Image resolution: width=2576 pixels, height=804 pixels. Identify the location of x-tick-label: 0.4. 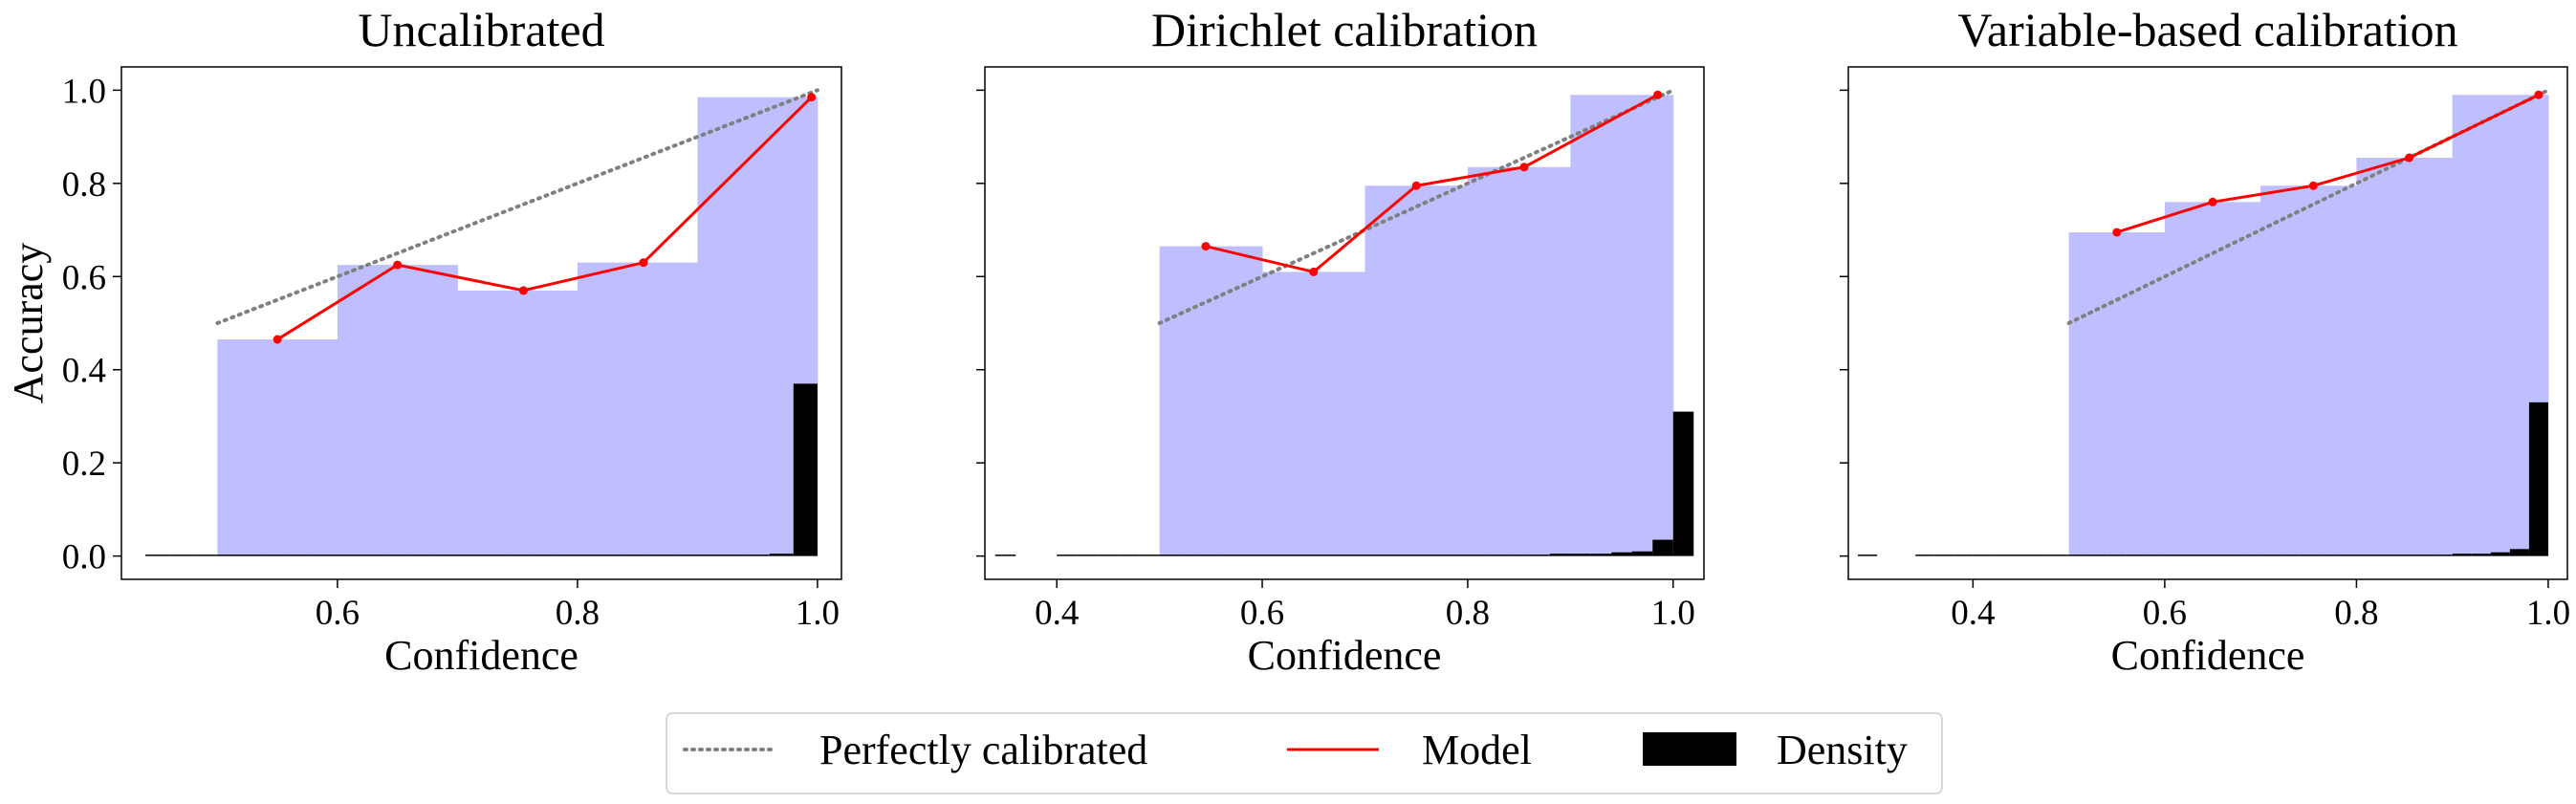
(1973, 613).